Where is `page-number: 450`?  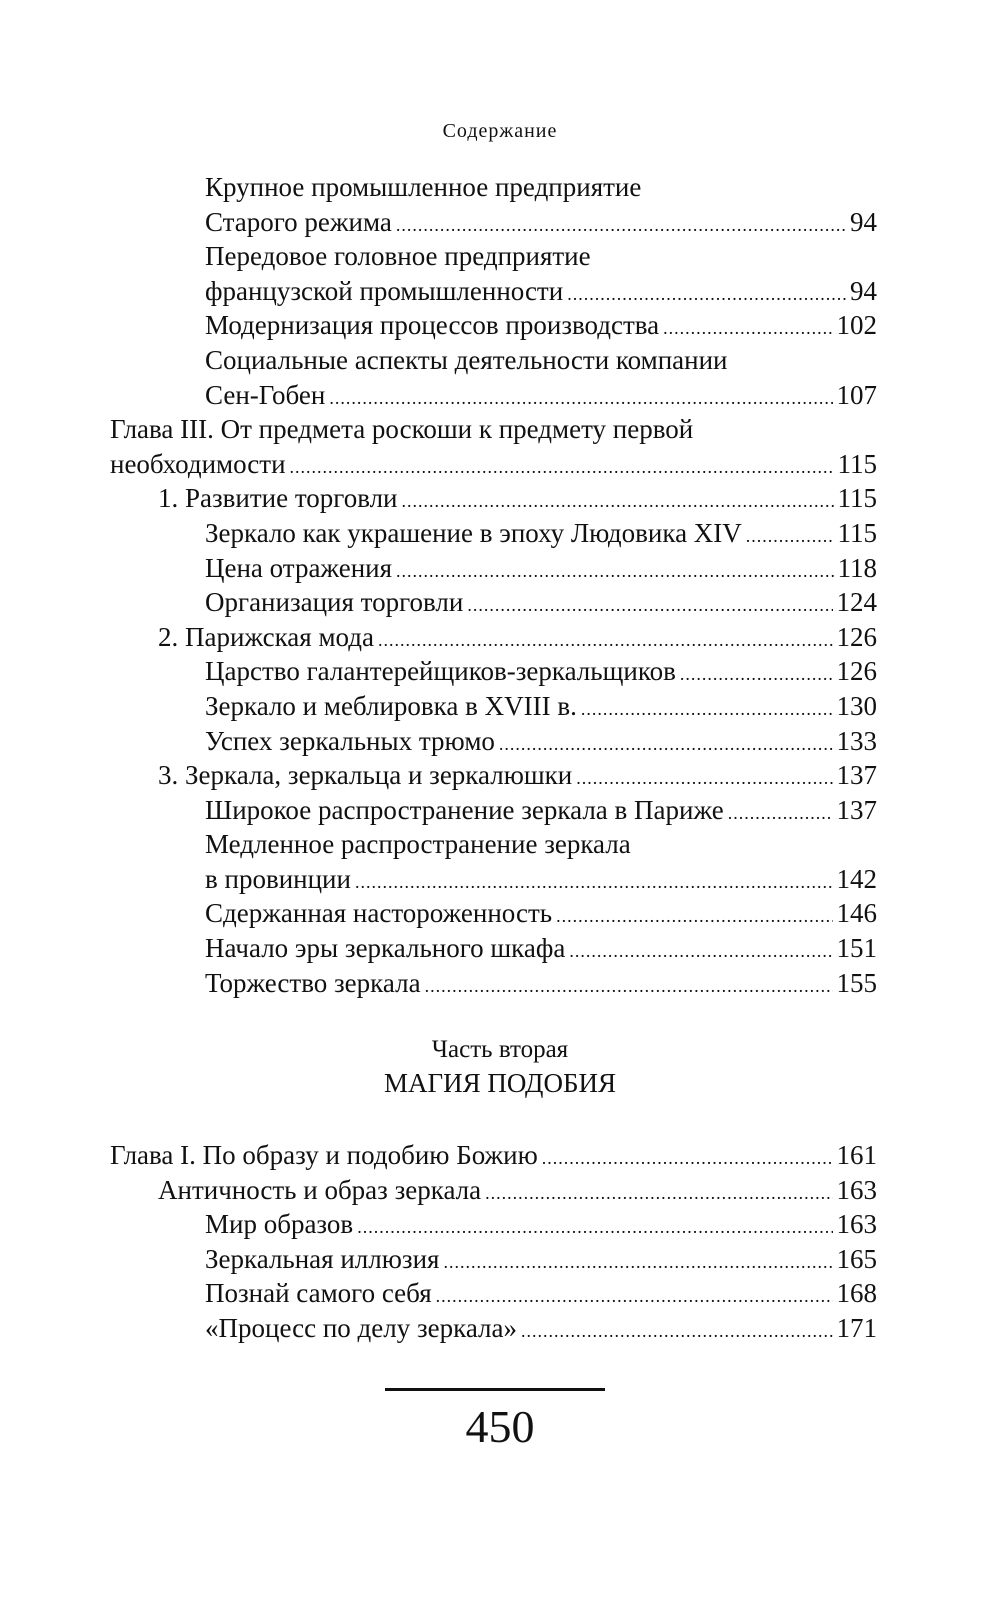 page-number: 450 is located at coordinates (500, 1426).